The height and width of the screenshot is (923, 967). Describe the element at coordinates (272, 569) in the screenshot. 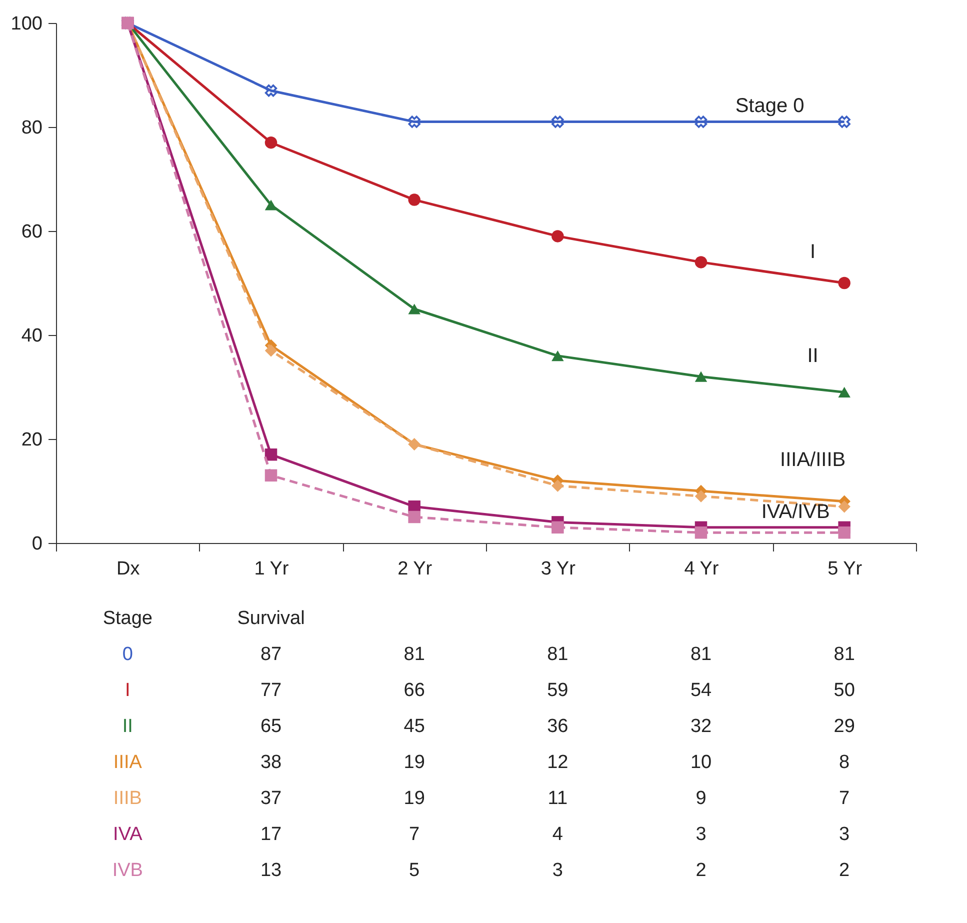

I see `x-tick-label: 1 Yr` at that location.